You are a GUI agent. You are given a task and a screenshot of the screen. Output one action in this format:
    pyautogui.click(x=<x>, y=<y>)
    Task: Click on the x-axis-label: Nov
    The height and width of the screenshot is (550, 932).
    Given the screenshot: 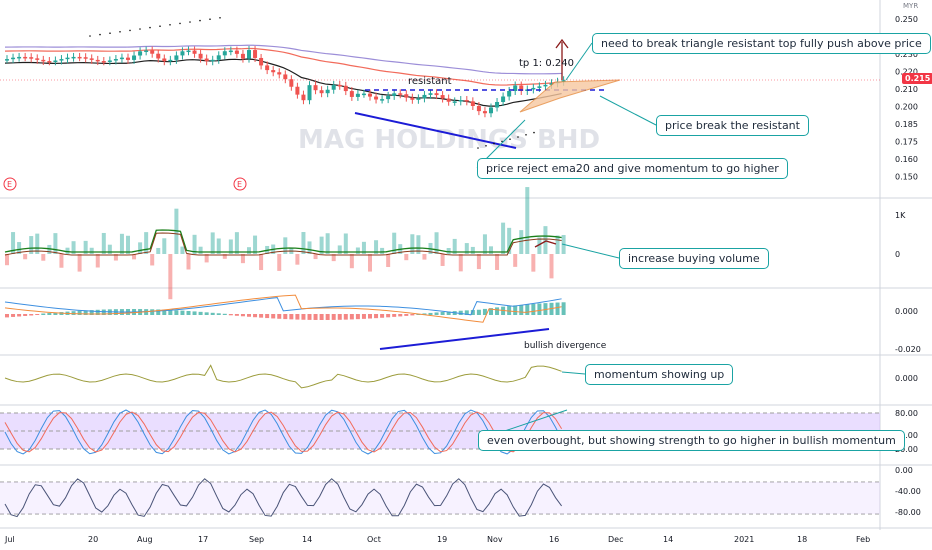 What is the action you would take?
    pyautogui.click(x=495, y=539)
    